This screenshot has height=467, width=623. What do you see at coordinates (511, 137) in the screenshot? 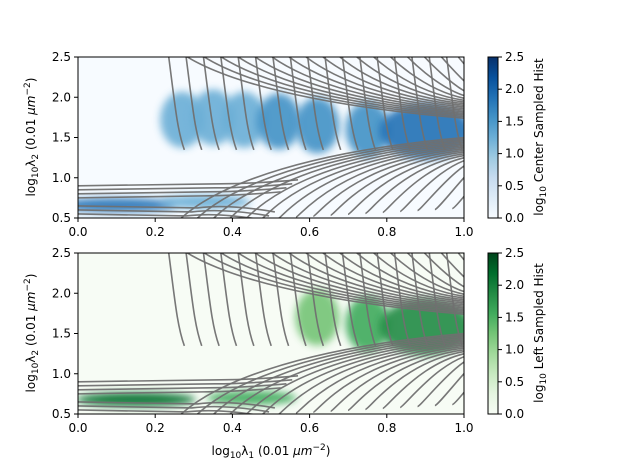
I see `top-colorbar-ticks: 0.0 0.5 1.0 1.5 2.0 2.5` at bounding box center [511, 137].